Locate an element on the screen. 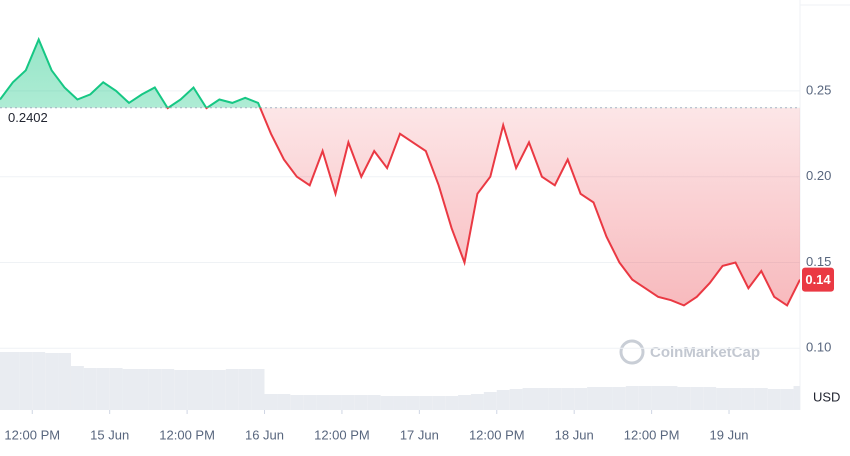 The height and width of the screenshot is (456, 850). price-line-up is located at coordinates (131, 72).